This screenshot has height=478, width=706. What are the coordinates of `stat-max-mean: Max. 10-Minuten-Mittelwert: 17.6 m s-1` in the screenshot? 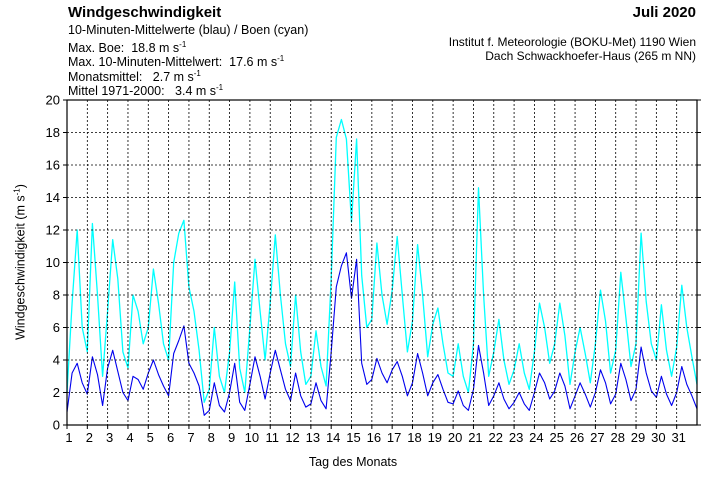 It's located at (176, 60).